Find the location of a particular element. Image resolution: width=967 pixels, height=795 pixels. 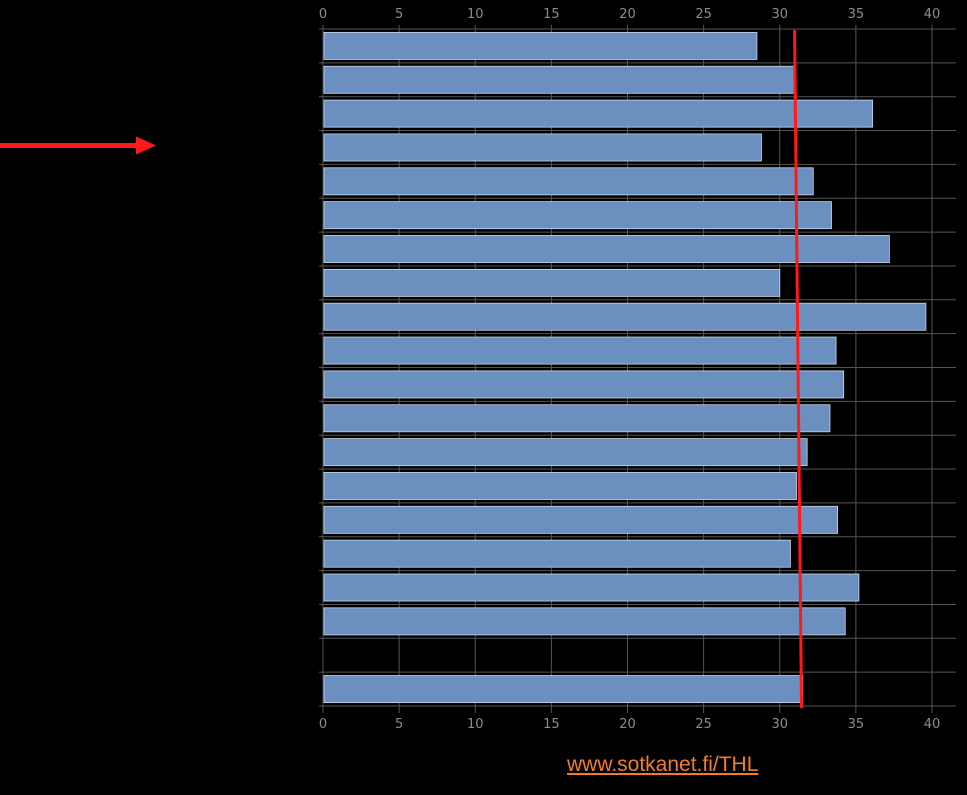

arrow-head-icon is located at coordinates (146, 145).